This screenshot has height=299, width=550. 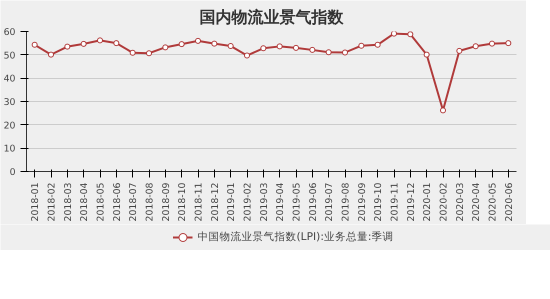 I want to click on y-tick-label: 0, so click(x=13, y=172).